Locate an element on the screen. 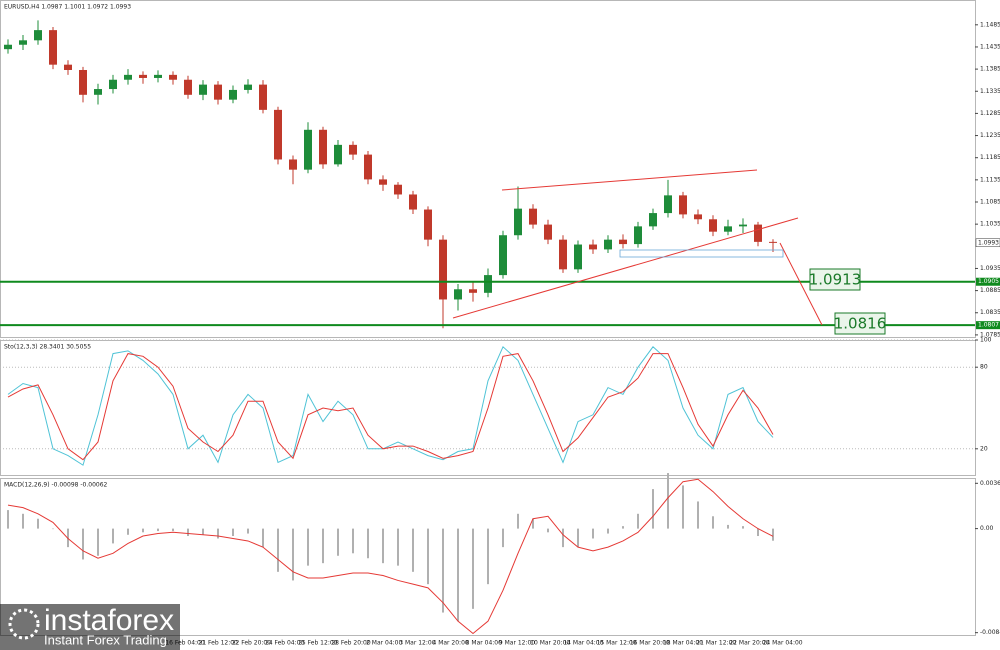 This screenshot has height=650, width=1000. y-tick-label: 1.1185 is located at coordinates (990, 157).